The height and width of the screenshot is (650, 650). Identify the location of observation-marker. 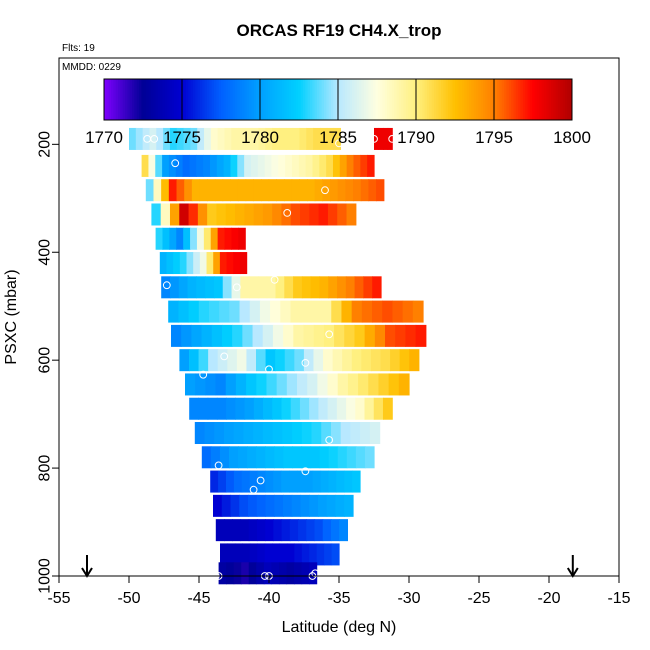
(305, 363).